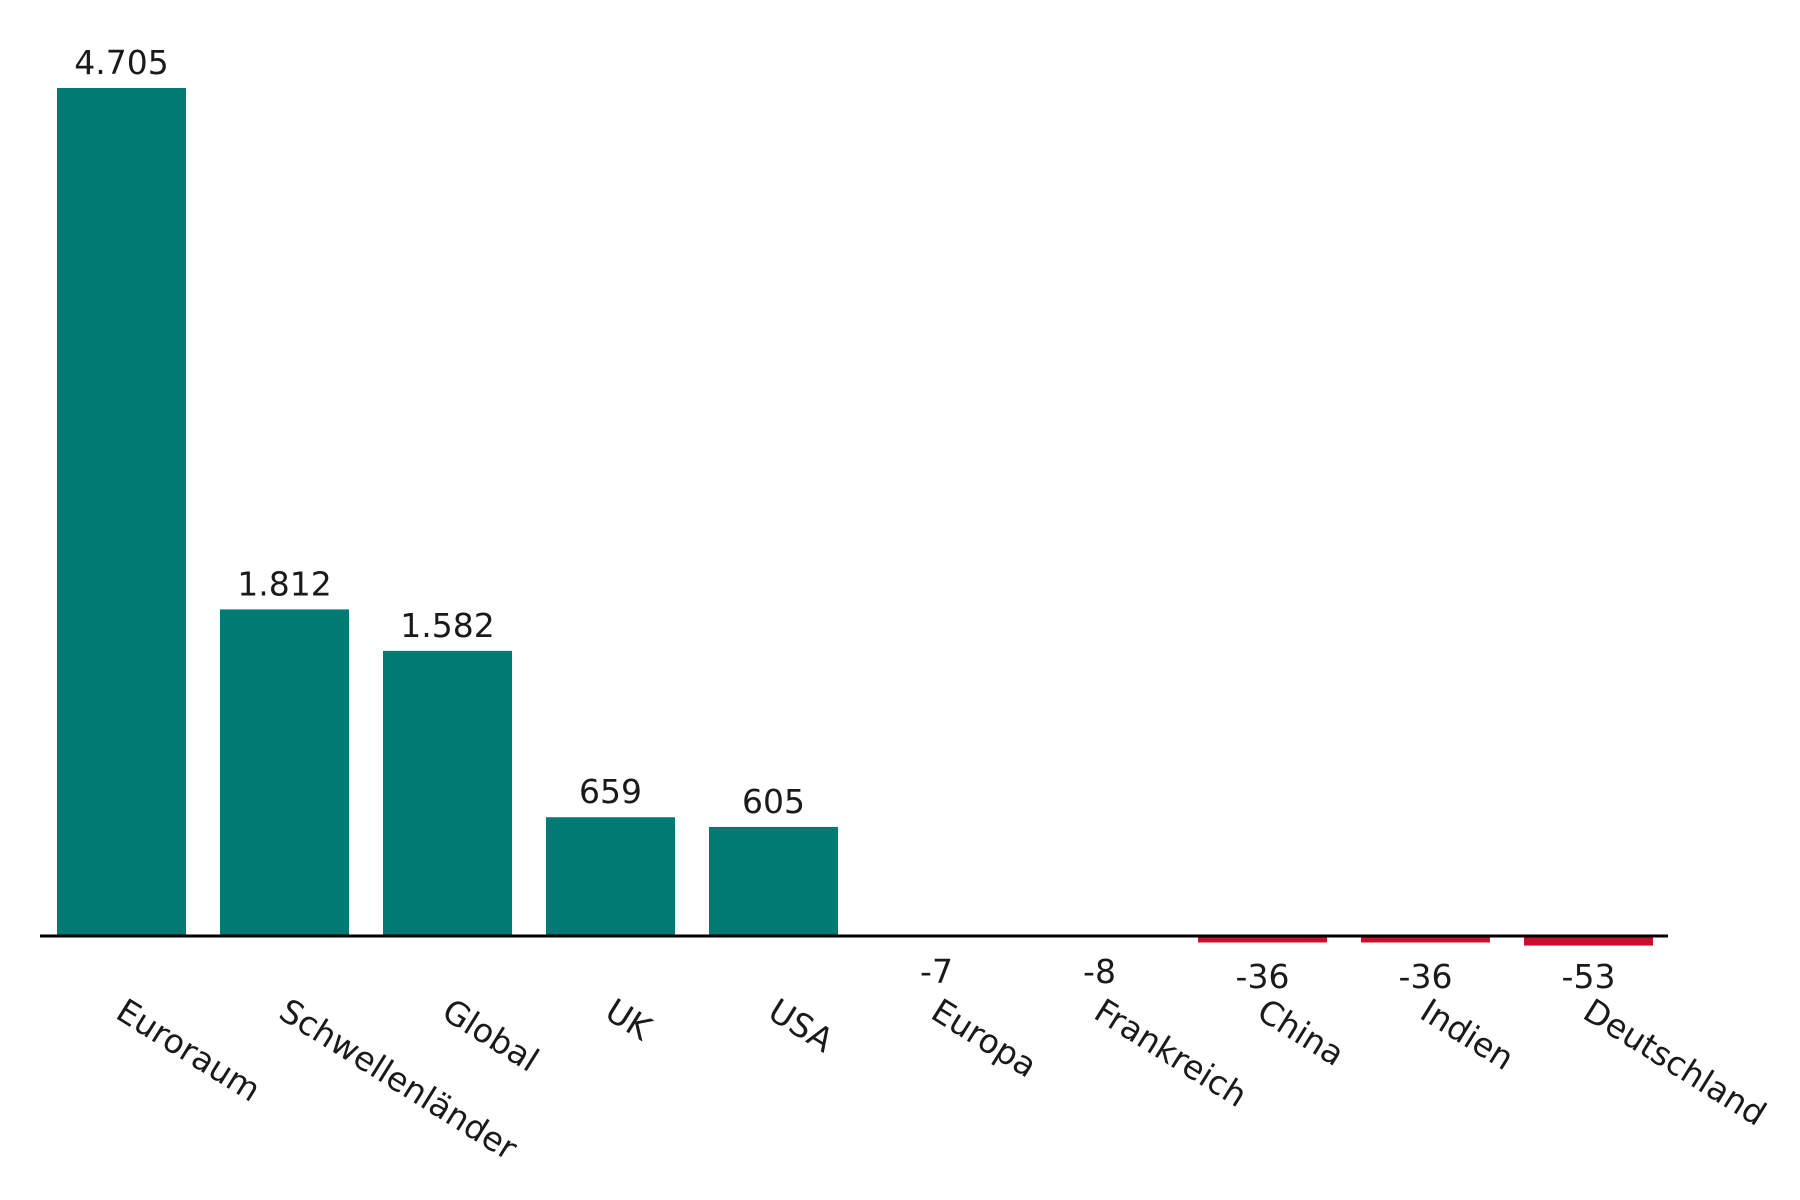  Describe the element at coordinates (610, 876) in the screenshot. I see `bar-uk` at that location.